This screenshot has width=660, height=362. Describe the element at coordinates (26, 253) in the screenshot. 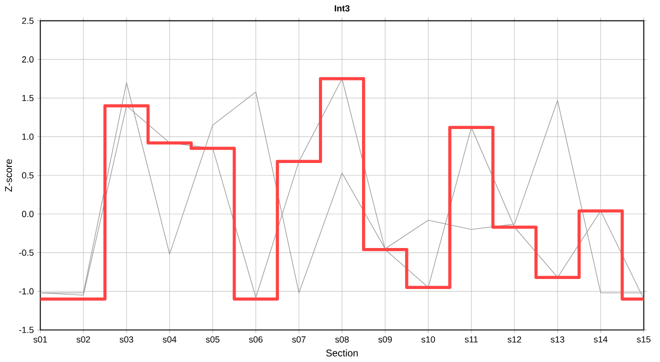

I see `y-tick-label: -0.5` at that location.